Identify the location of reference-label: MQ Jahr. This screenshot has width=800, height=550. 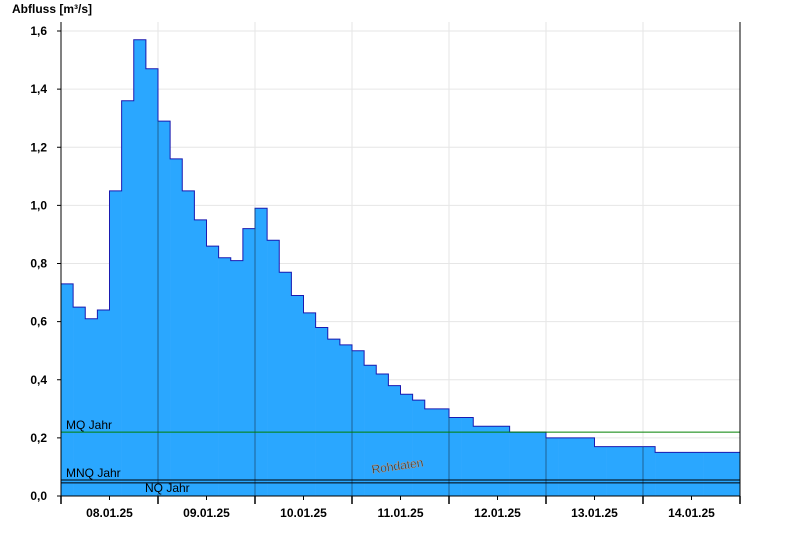
(89, 425).